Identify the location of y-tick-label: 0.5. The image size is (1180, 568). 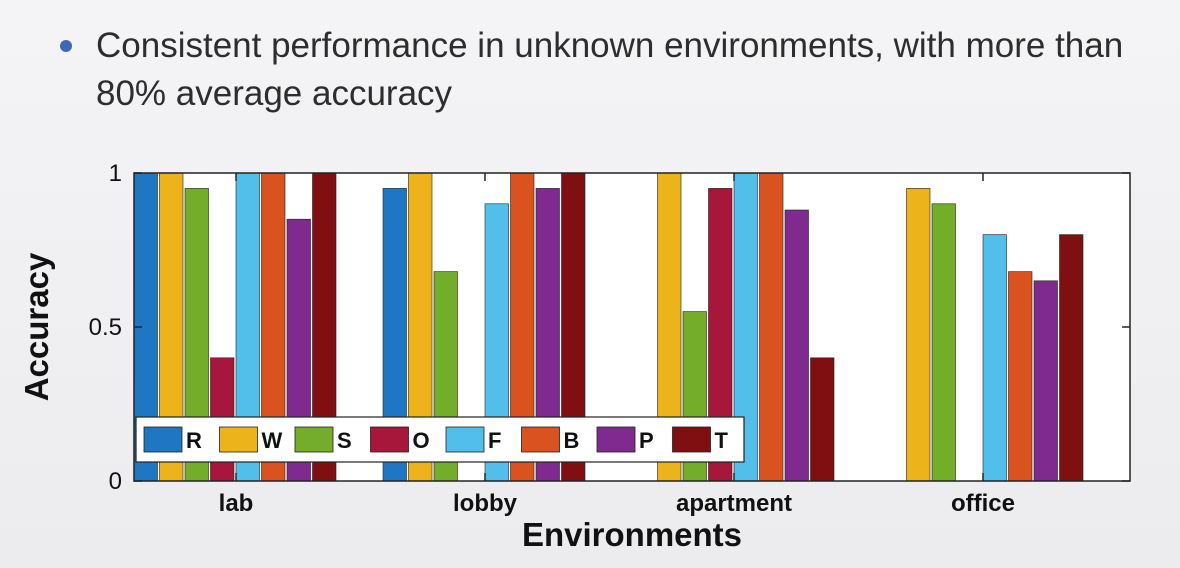
(105, 327).